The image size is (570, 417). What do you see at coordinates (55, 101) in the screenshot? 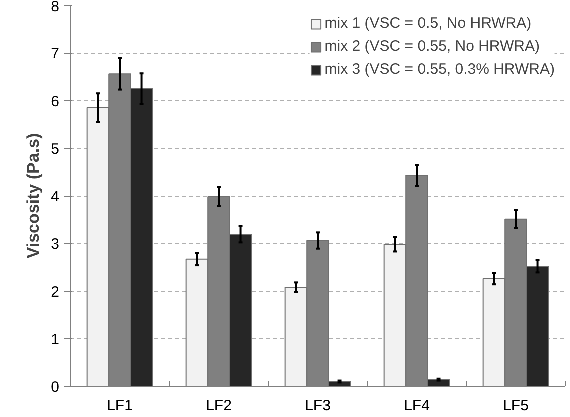
I see `y-tick-label: 6` at bounding box center [55, 101].